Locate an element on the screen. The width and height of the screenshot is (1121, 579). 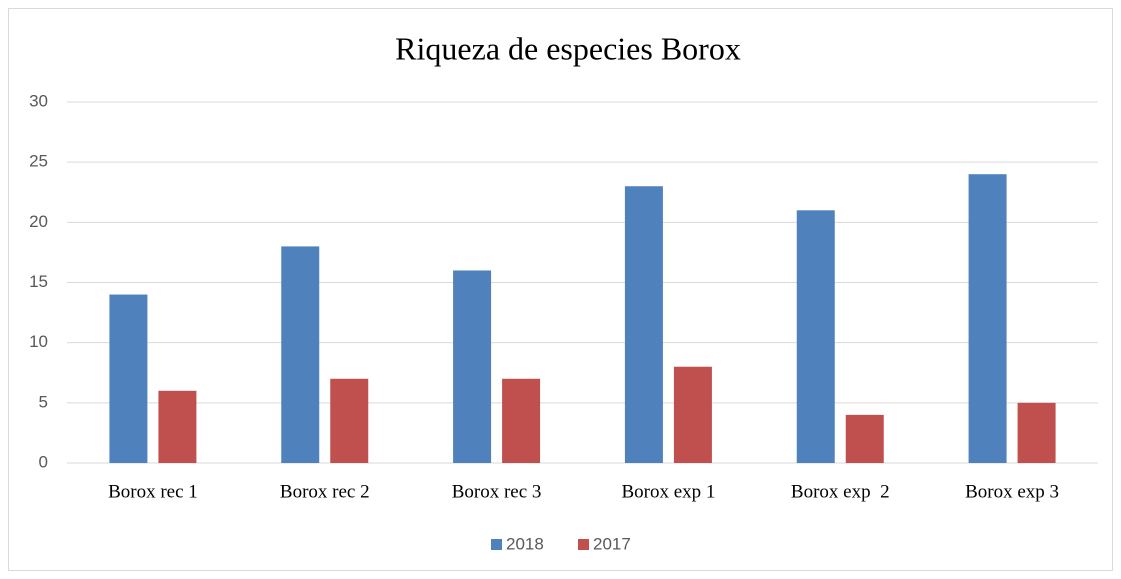
x-tick-label: Borox rec 3 is located at coordinates (497, 491).